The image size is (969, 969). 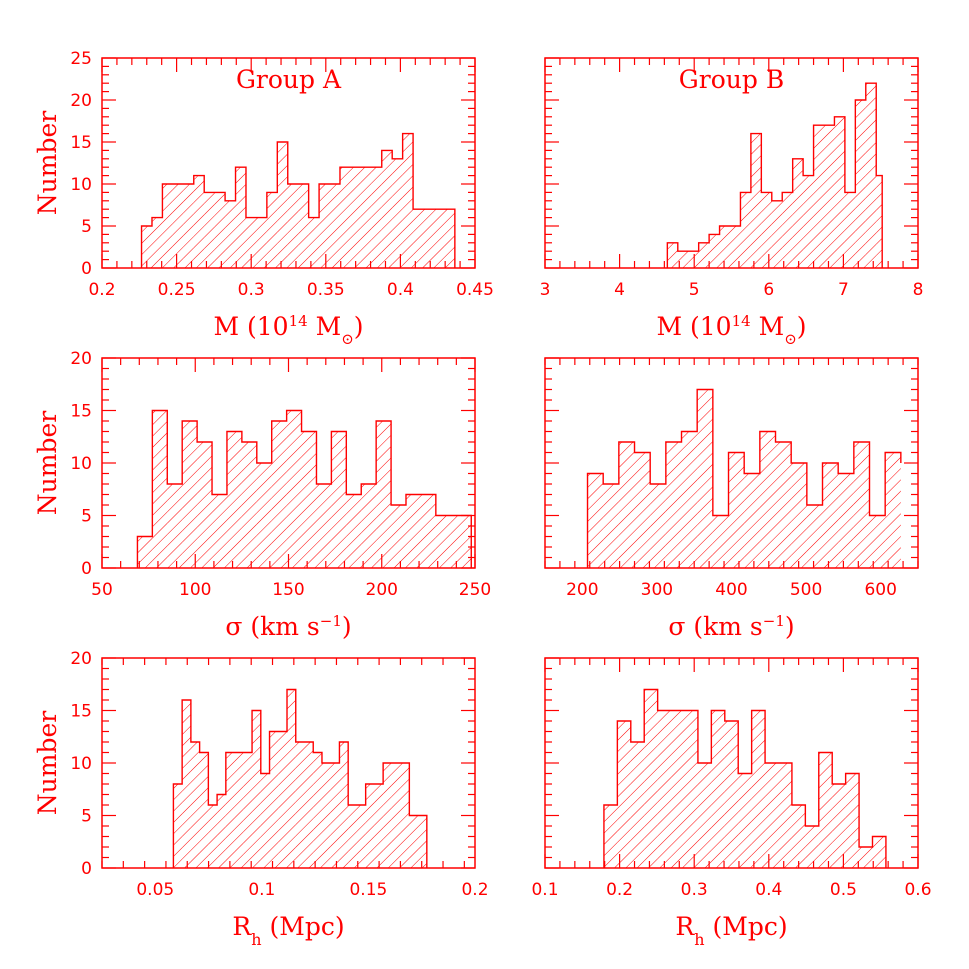 What do you see at coordinates (81, 143) in the screenshot?
I see `y-tick-label: 15` at bounding box center [81, 143].